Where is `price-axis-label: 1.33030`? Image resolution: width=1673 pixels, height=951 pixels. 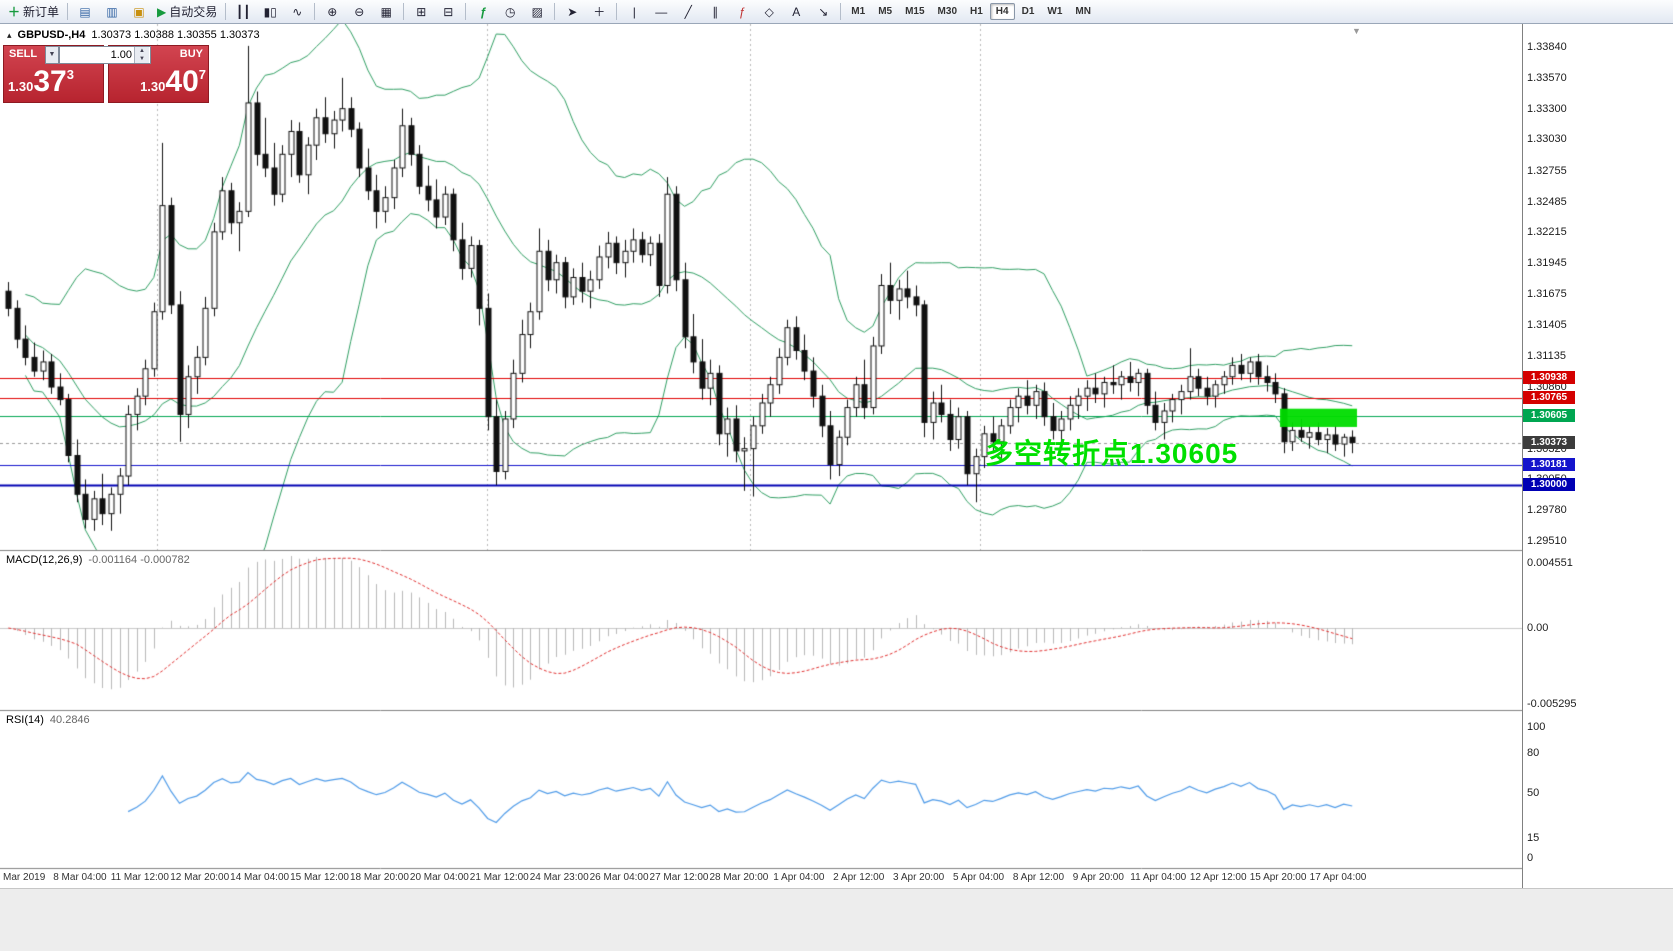
price-axis-label: 1.33030 is located at coordinates (1547, 139).